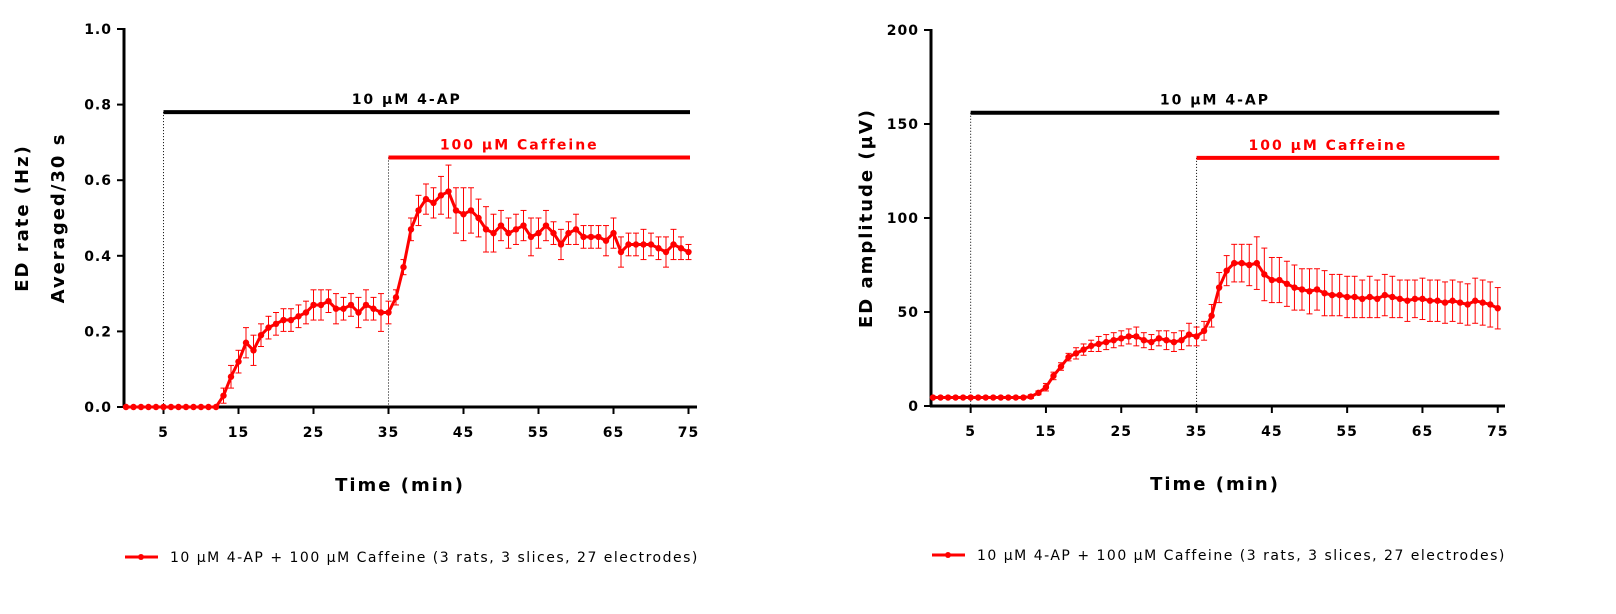  Describe the element at coordinates (903, 125) in the screenshot. I see `y-tick-label: 150` at that location.